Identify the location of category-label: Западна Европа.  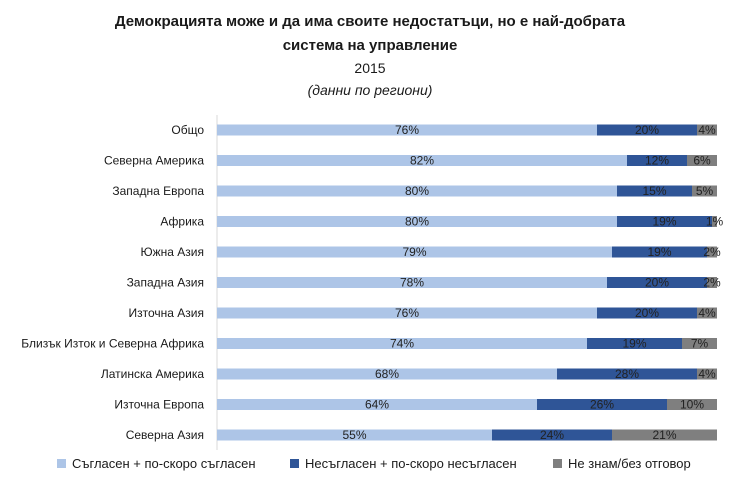
(158, 191).